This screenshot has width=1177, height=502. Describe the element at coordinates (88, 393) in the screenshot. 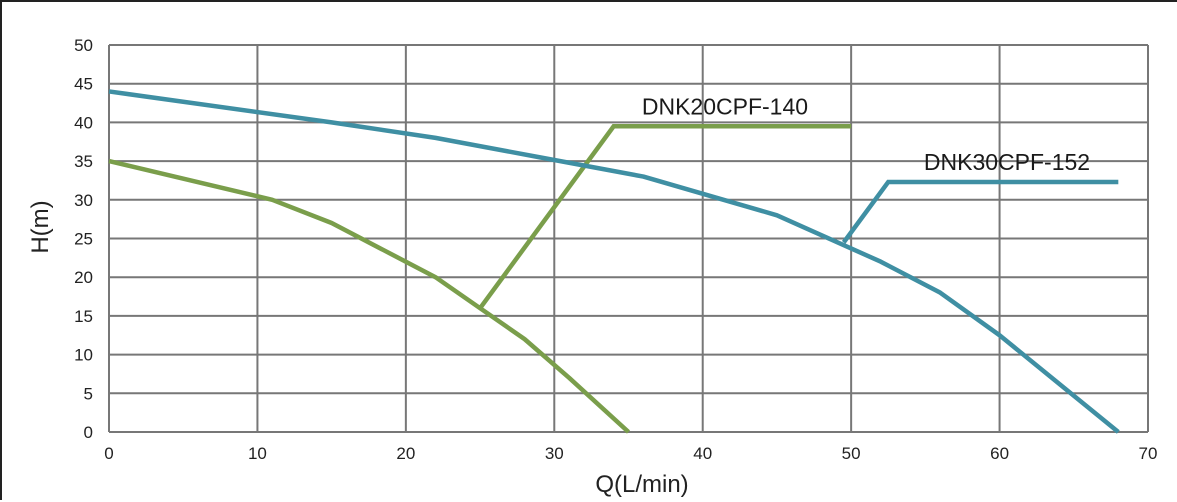

I see `y-tick-label: 5` at that location.